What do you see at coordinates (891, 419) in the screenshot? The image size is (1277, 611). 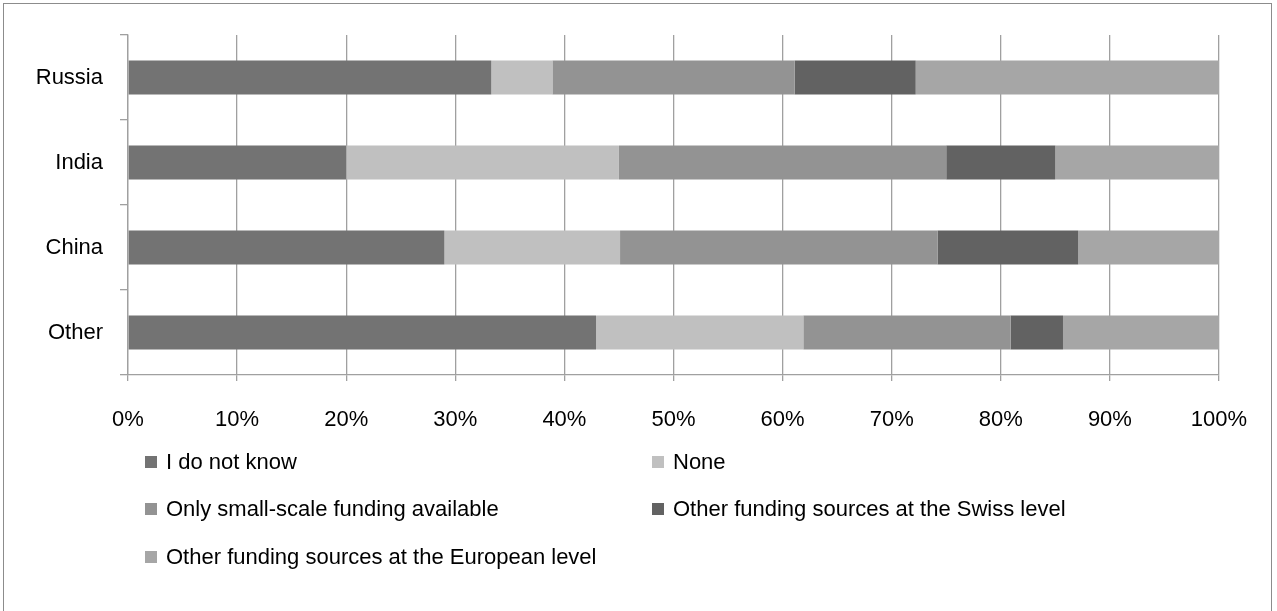 I see `x-tick-label: 70%` at bounding box center [891, 419].